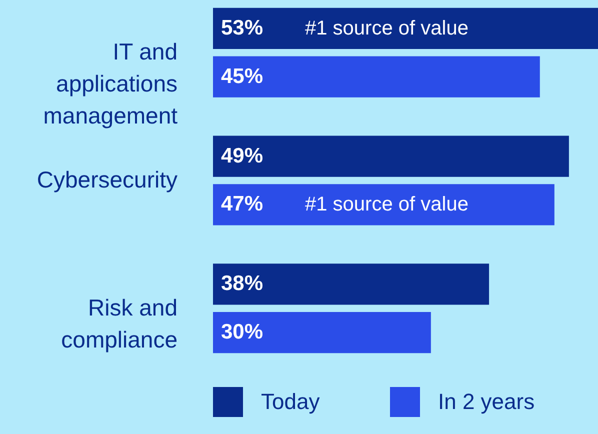 The height and width of the screenshot is (434, 598). I want to click on y-tick-label: IT and applications management, so click(110, 83).